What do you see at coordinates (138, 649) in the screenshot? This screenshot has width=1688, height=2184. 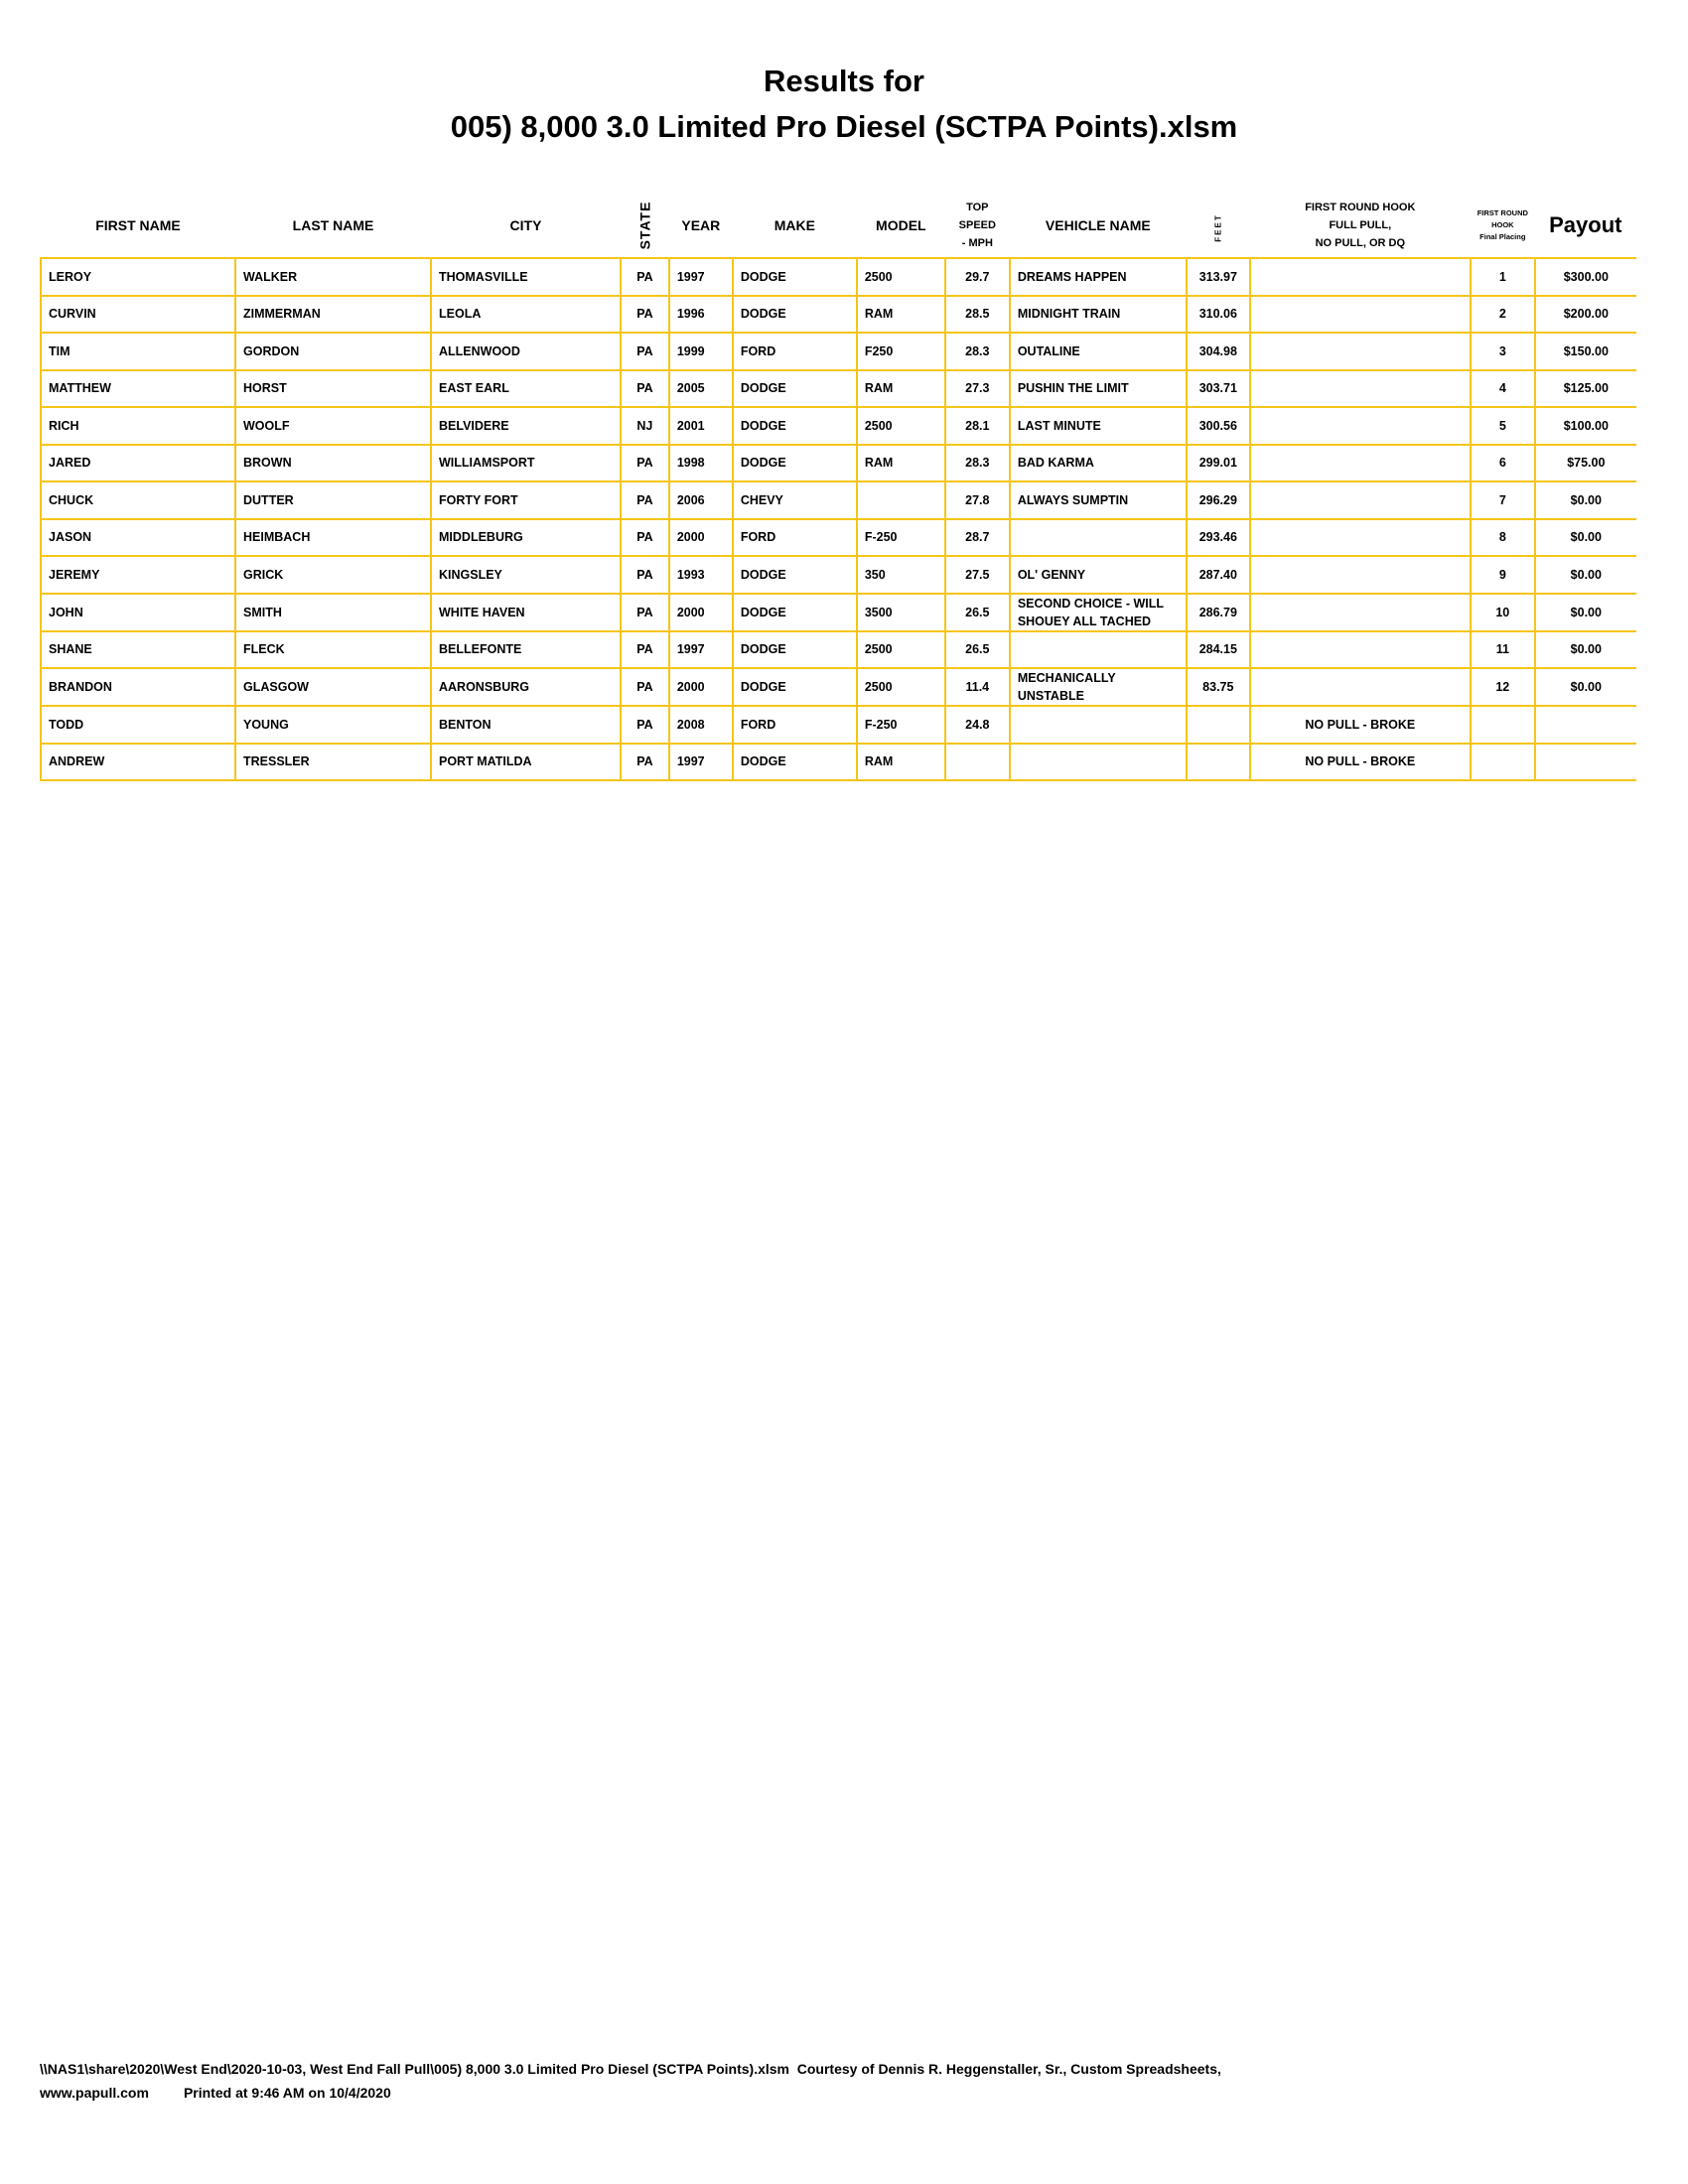 I see `cell-first-name: SHANE` at bounding box center [138, 649].